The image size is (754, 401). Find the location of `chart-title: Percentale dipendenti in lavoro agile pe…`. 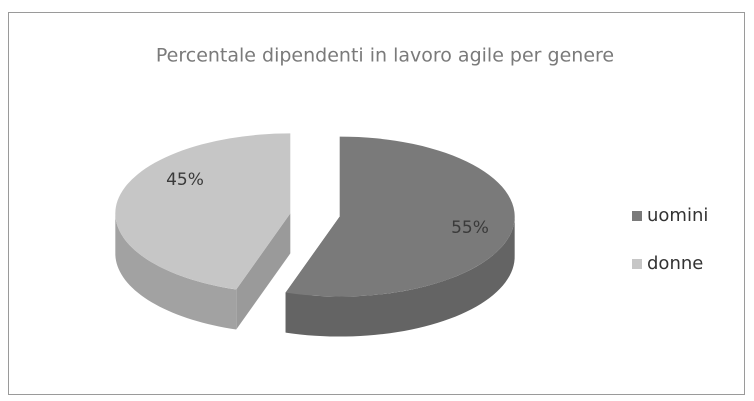

chart-title: Percentale dipendenti in lavoro agile pe… is located at coordinates (385, 56).